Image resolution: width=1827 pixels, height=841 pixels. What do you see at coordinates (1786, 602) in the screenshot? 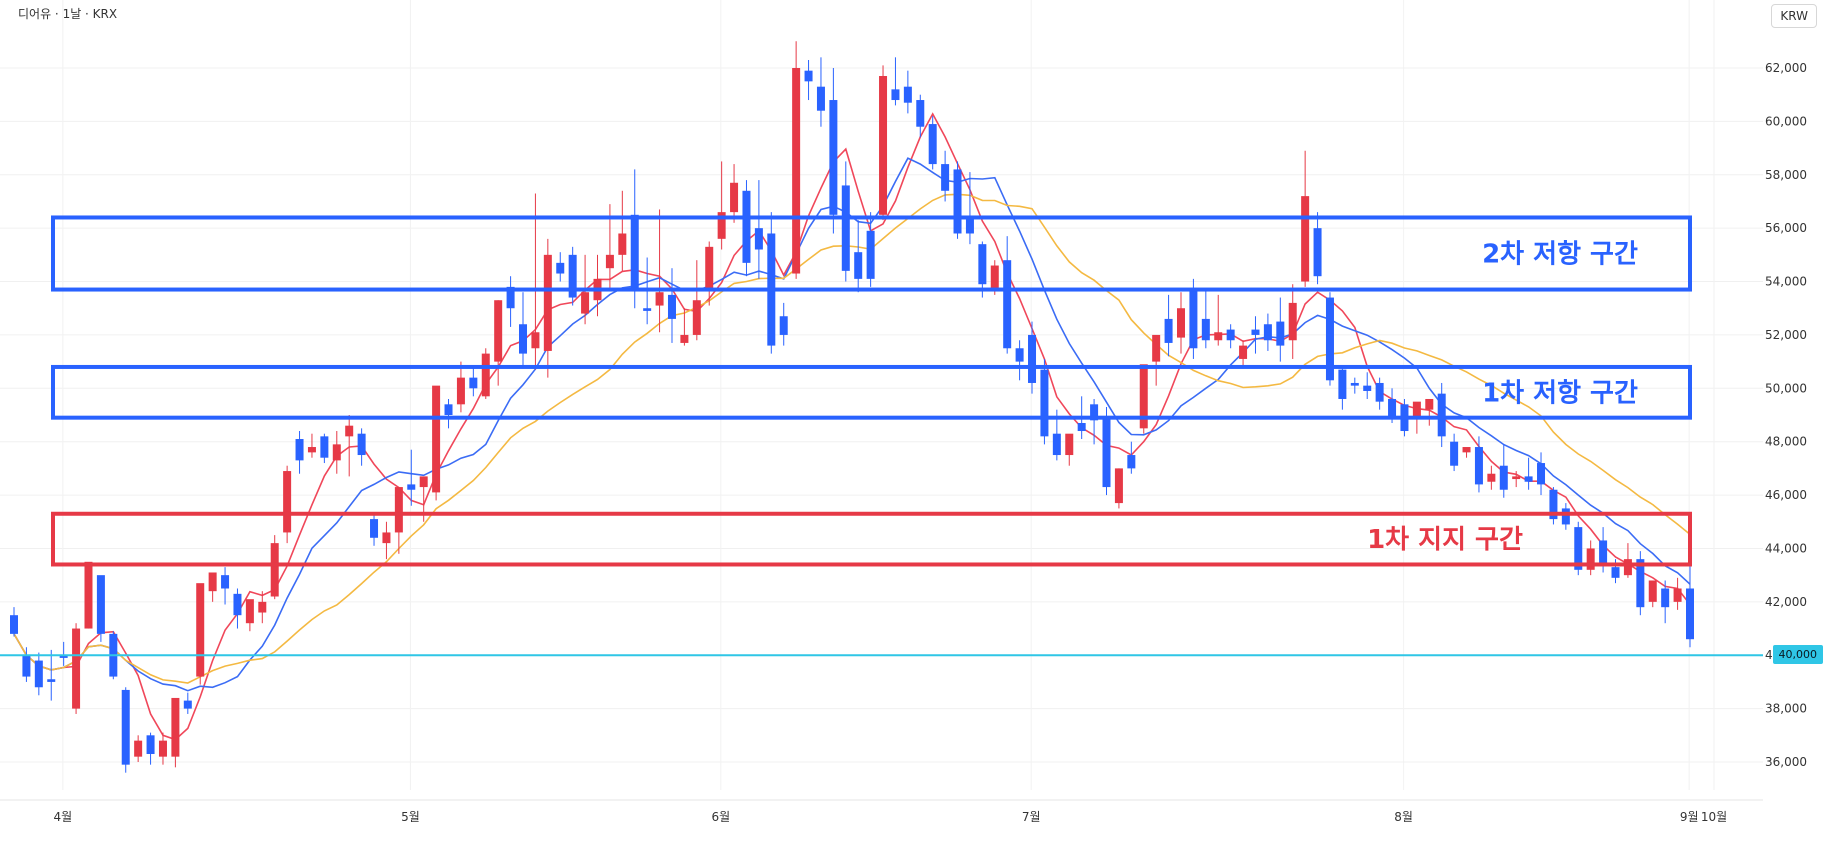
I see `y-tick-label: 42,000` at bounding box center [1786, 602].